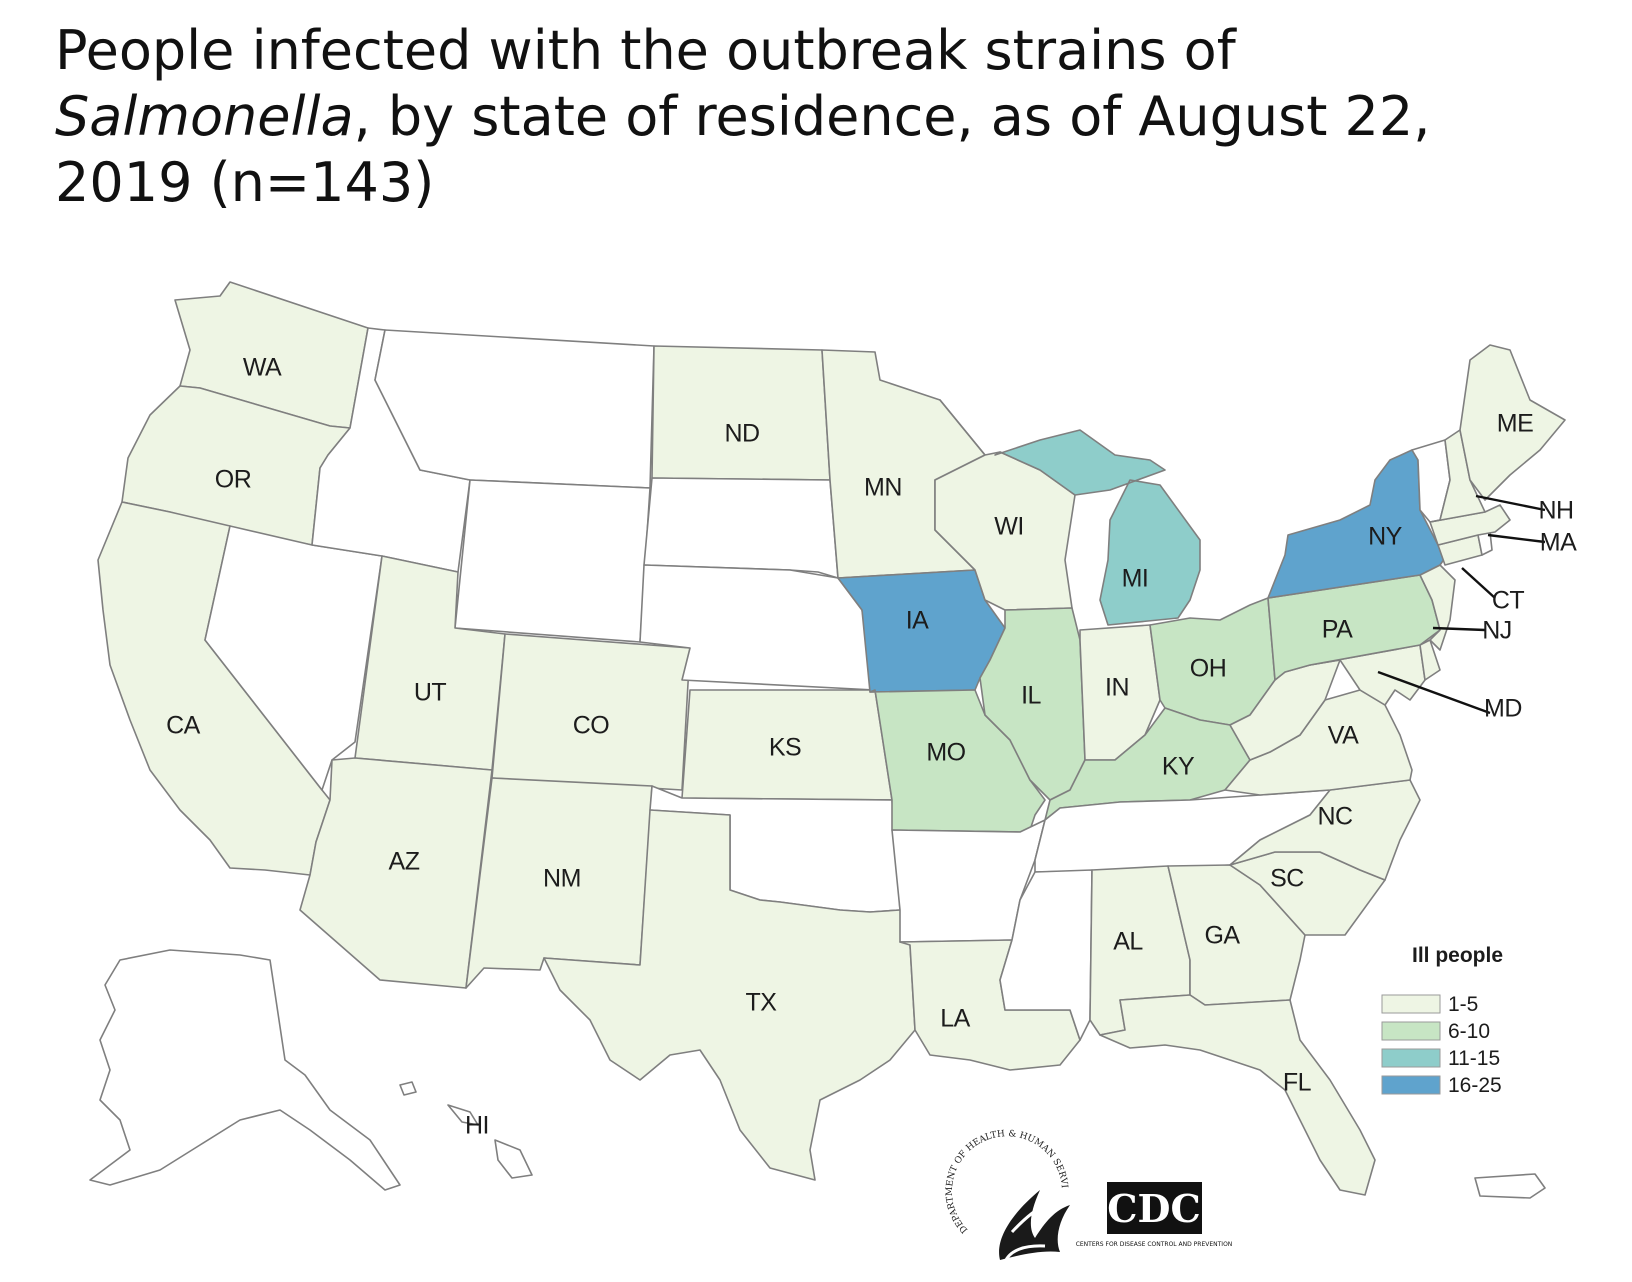 The height and width of the screenshot is (1282, 1632). I want to click on legend-label-16-25: 16-25, so click(1475, 1085).